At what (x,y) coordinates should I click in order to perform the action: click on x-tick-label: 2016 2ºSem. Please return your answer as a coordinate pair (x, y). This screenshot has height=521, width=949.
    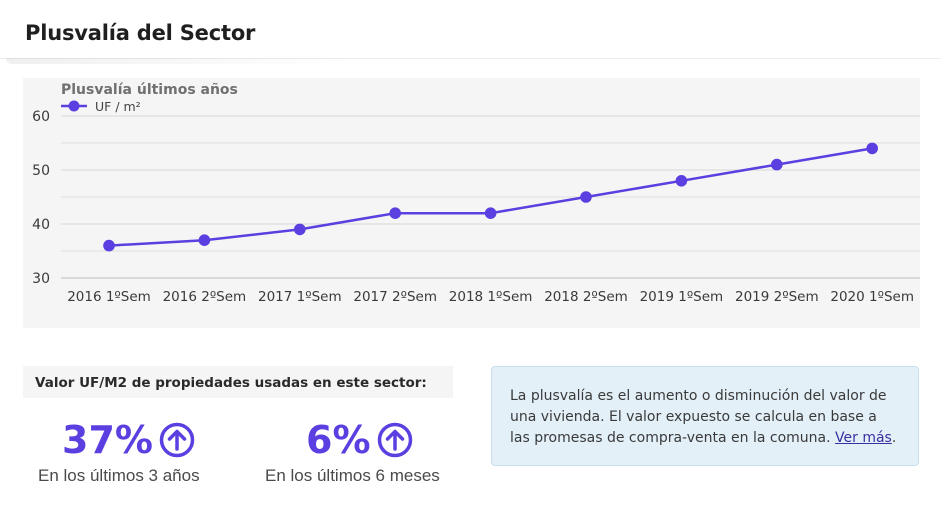
    Looking at the image, I should click on (205, 297).